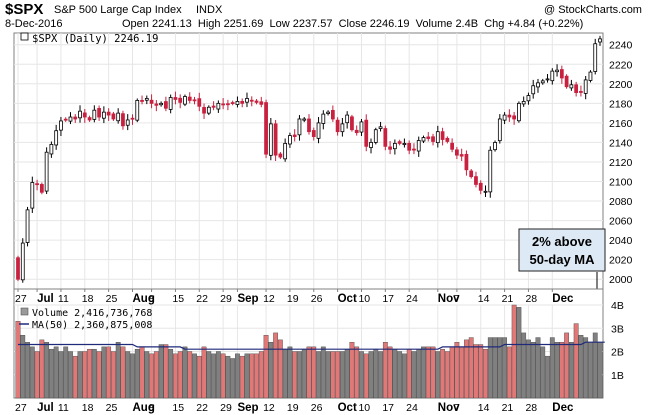 This screenshot has width=650, height=415. What do you see at coordinates (152, 299) in the screenshot?
I see `date-tick-label: 8` at bounding box center [152, 299].